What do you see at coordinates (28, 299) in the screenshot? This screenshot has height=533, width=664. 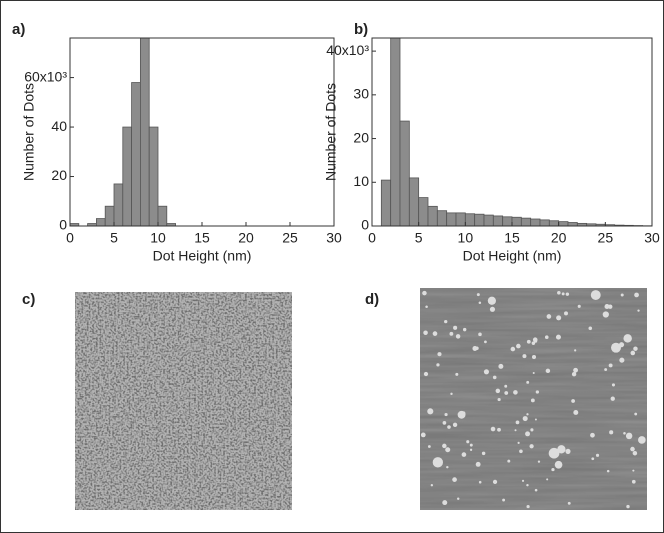 I see `panel-label: c)` at bounding box center [28, 299].